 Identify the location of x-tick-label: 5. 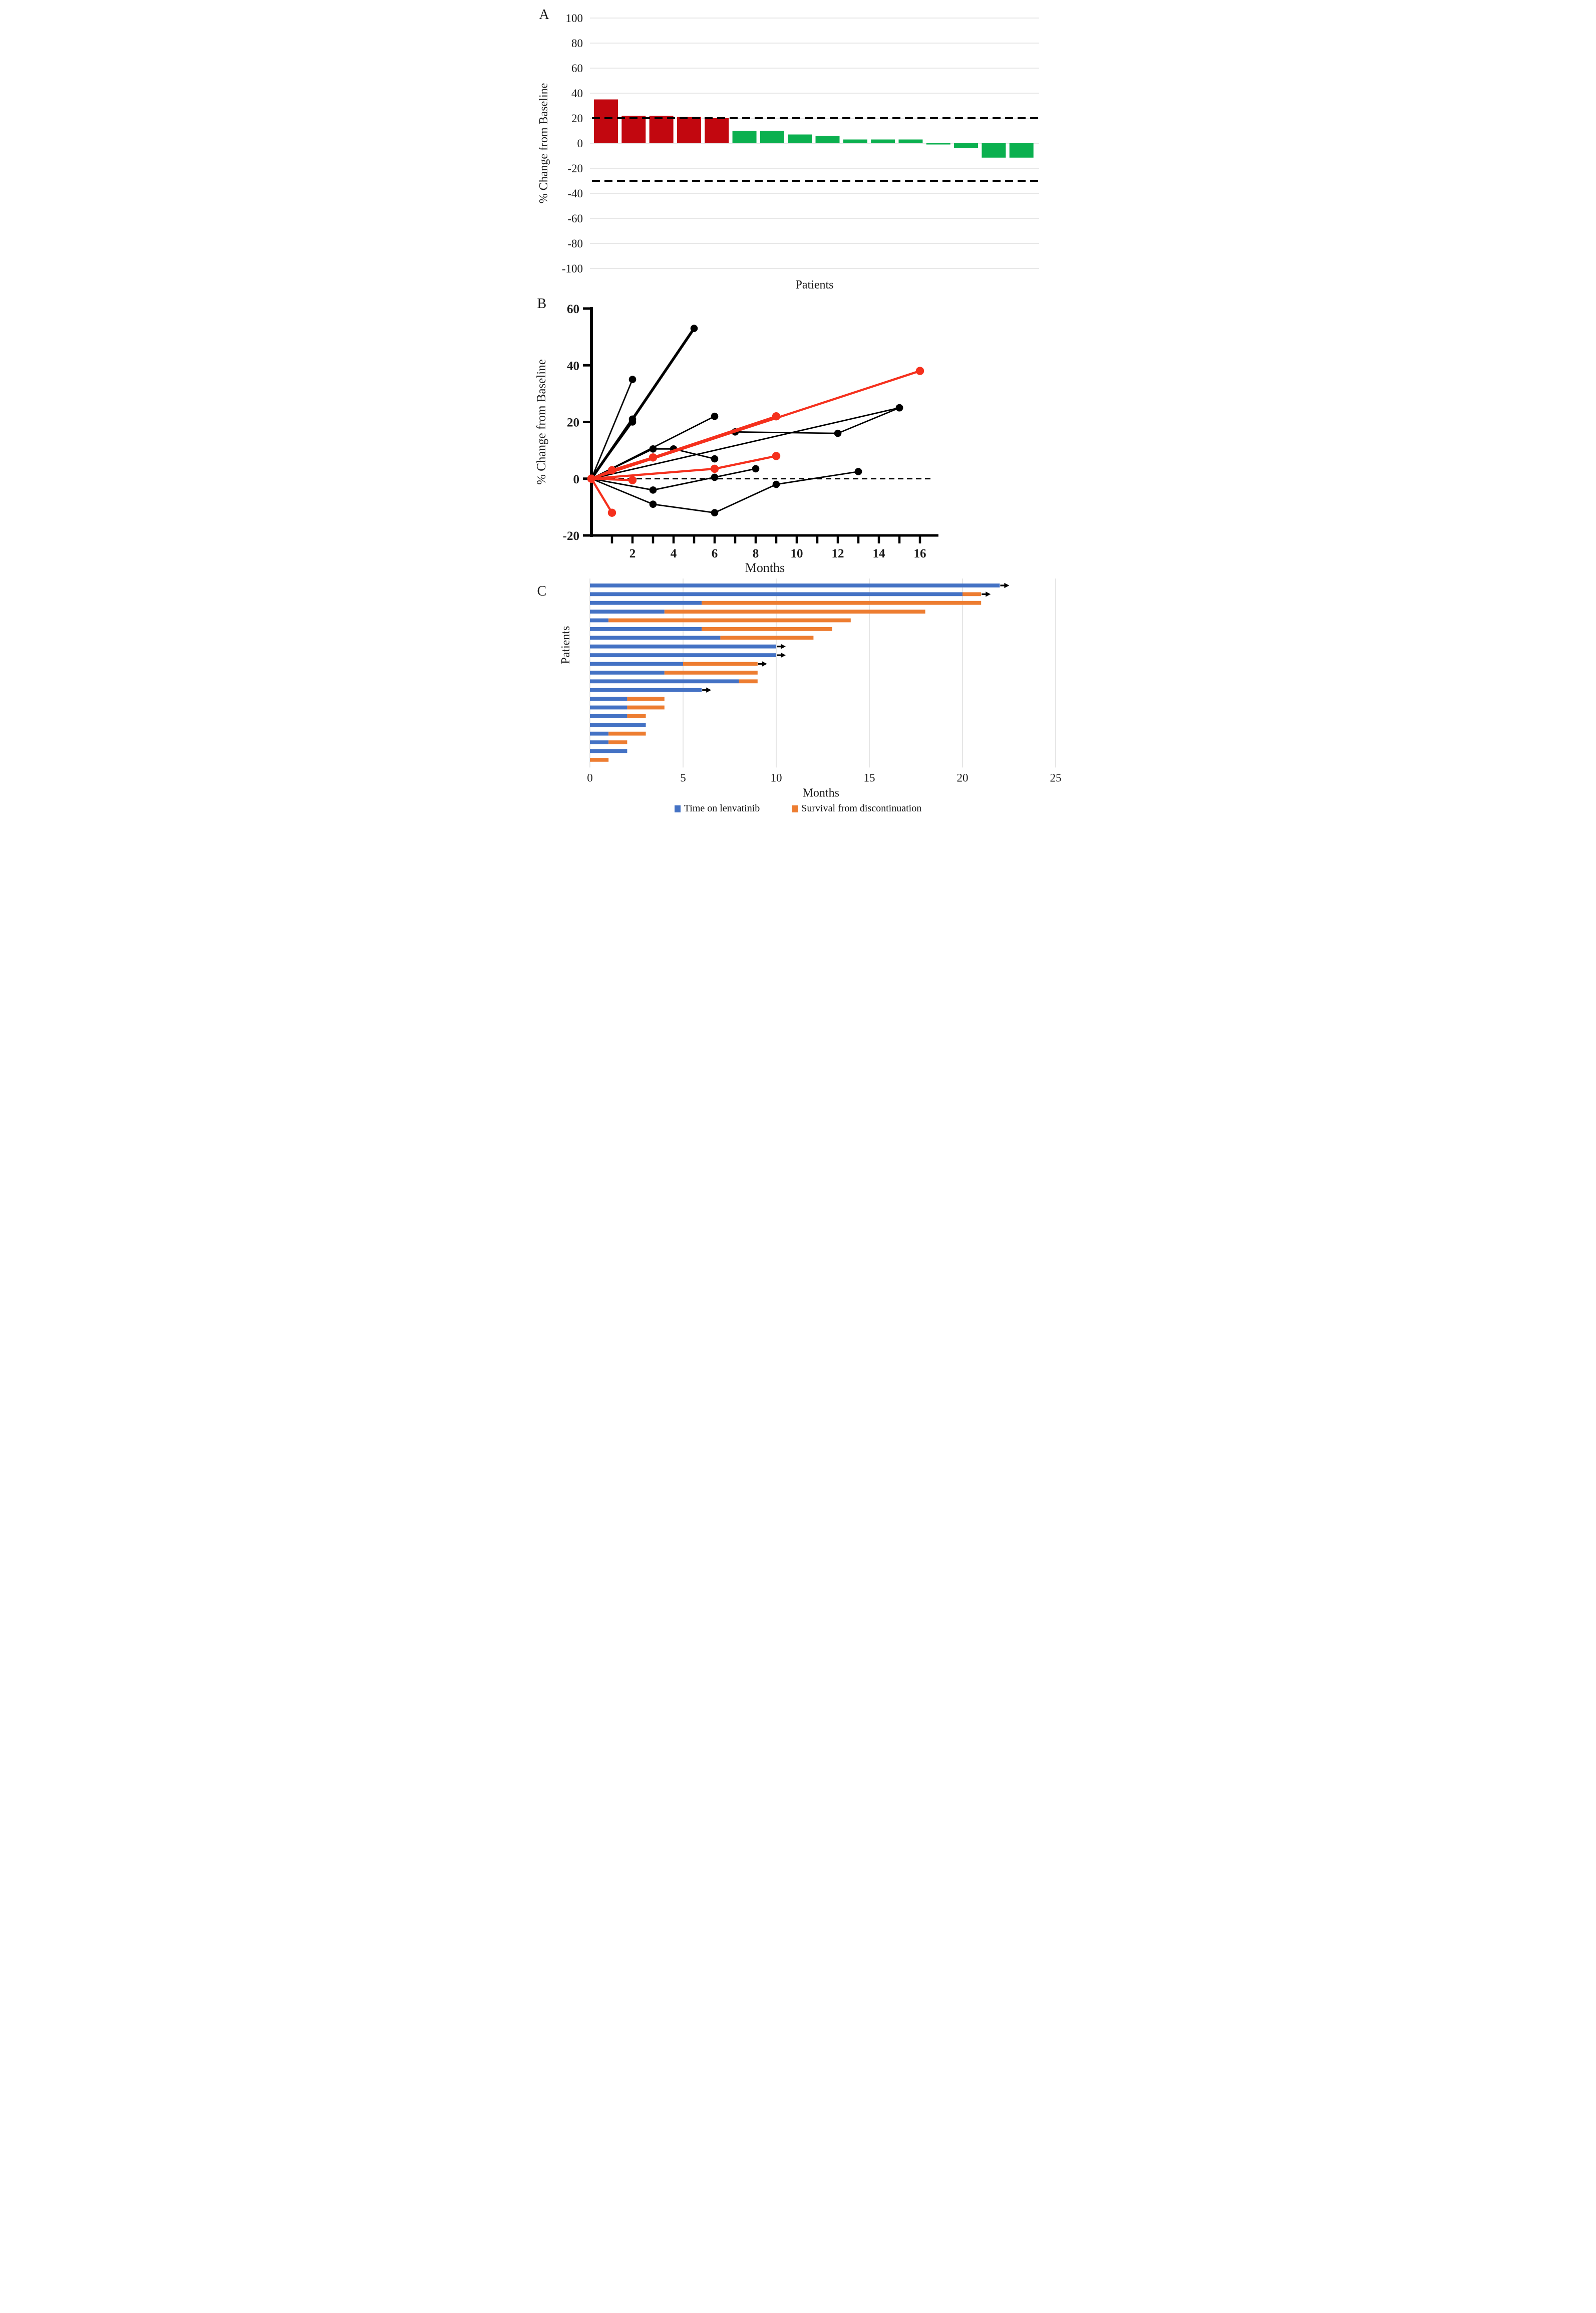
(683, 777).